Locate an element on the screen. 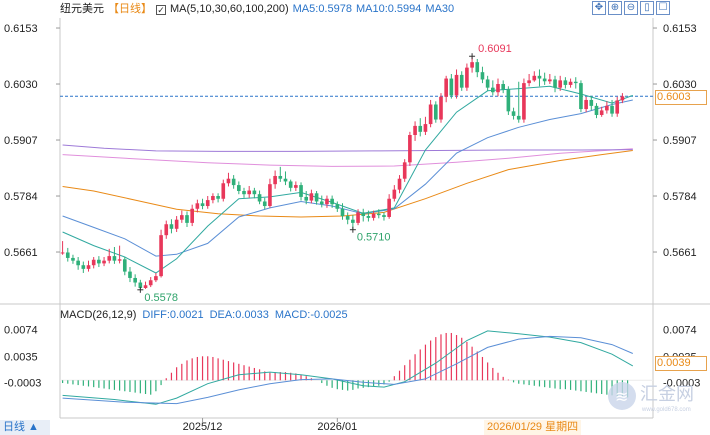 This screenshot has width=710, height=435. macd-tick-label-left: 0.0035 is located at coordinates (21, 357).